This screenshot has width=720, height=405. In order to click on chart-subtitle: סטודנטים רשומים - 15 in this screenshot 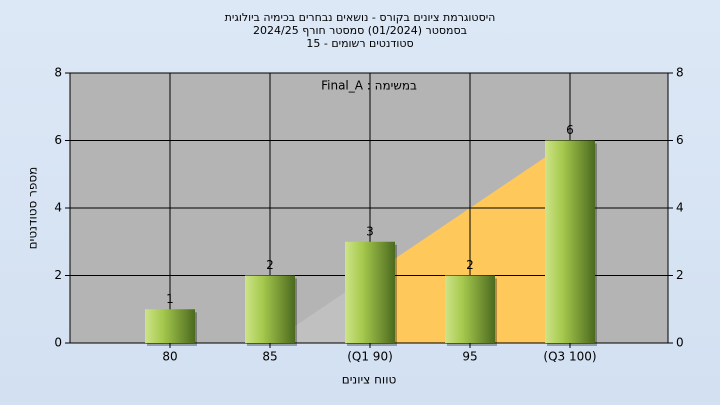, I will do `click(359, 43)`.